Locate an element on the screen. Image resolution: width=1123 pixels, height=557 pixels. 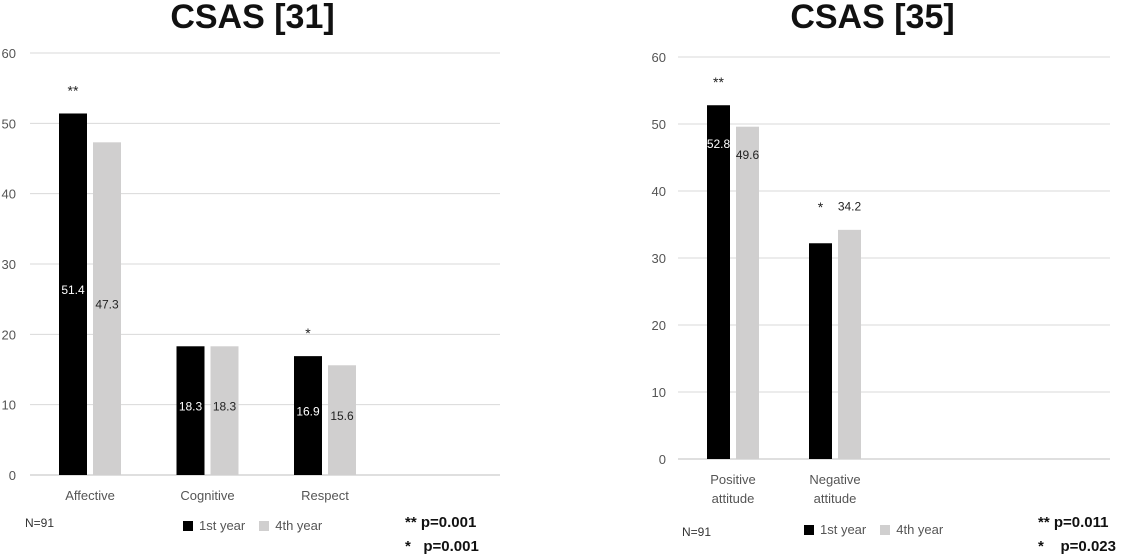
pvalue-note-2: * p=0.001 is located at coordinates (442, 546).